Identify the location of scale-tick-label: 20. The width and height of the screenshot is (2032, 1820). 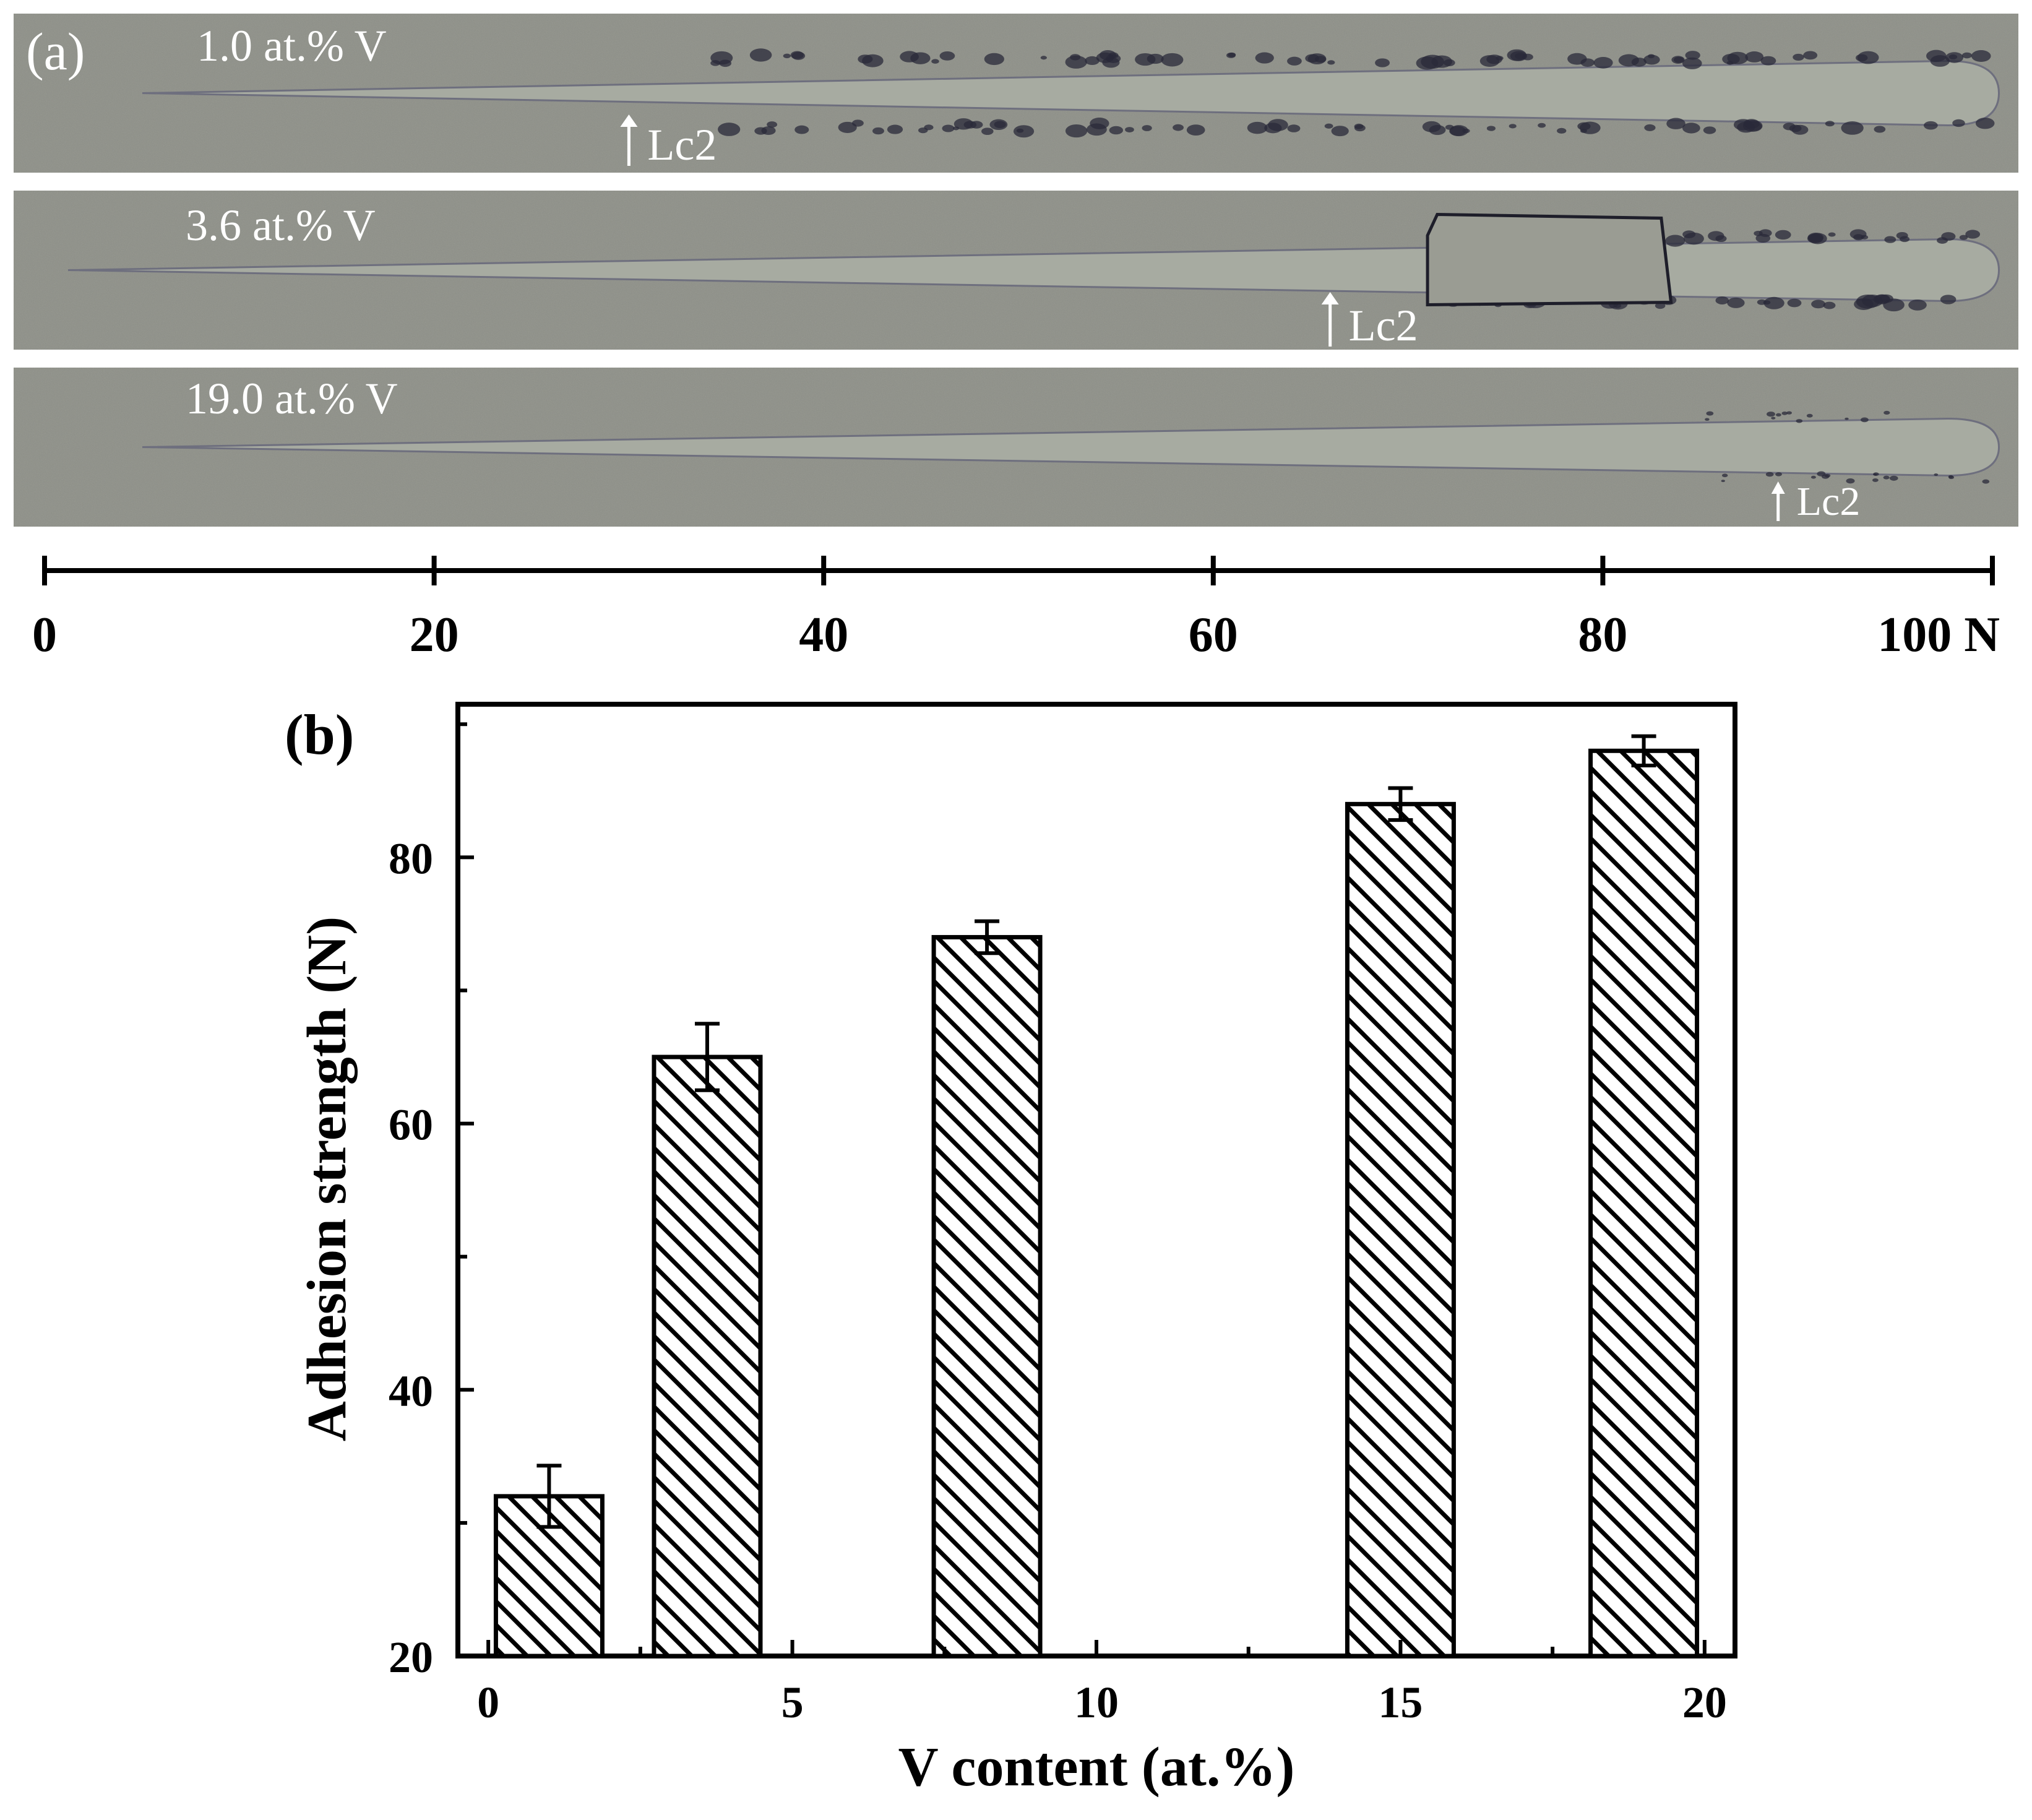
(434, 635).